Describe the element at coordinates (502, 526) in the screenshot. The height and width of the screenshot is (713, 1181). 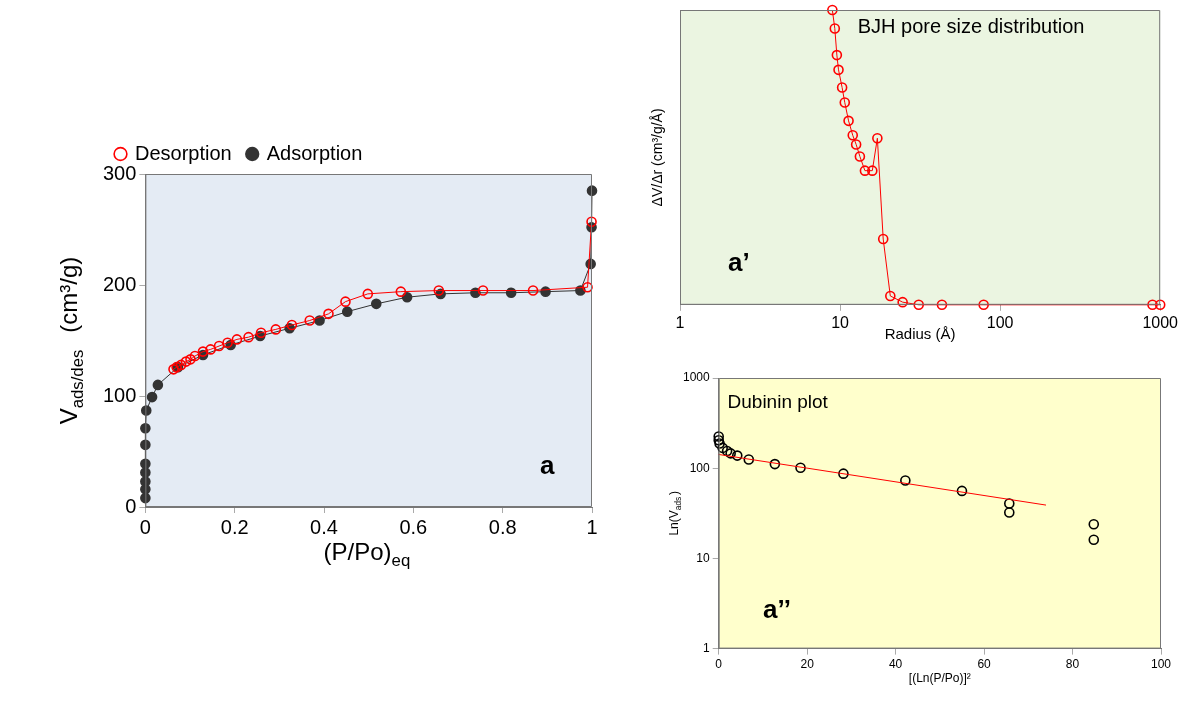
I see `x-tick-label: 0.8` at that location.